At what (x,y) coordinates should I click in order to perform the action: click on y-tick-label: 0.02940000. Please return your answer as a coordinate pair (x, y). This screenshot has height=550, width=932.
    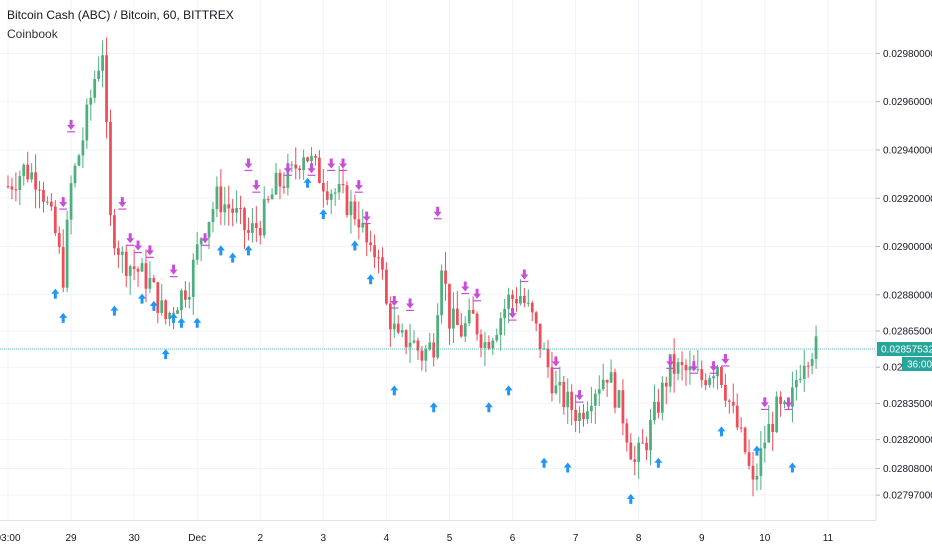
    Looking at the image, I should click on (907, 150).